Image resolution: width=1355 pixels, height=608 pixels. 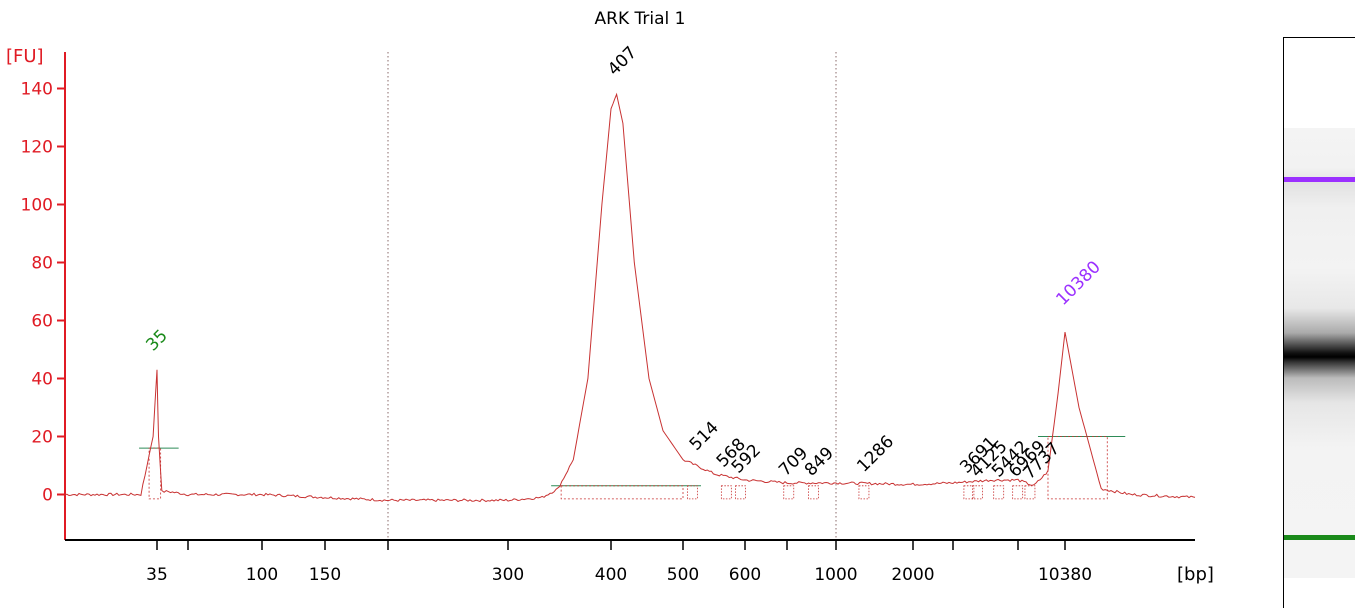 What do you see at coordinates (25, 56) in the screenshot?
I see `y-axis-label: [FU]` at bounding box center [25, 56].